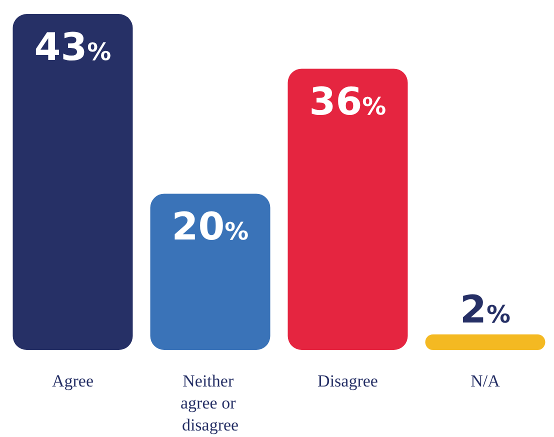  What do you see at coordinates (210, 226) in the screenshot?
I see `data-label: 20%` at bounding box center [210, 226].